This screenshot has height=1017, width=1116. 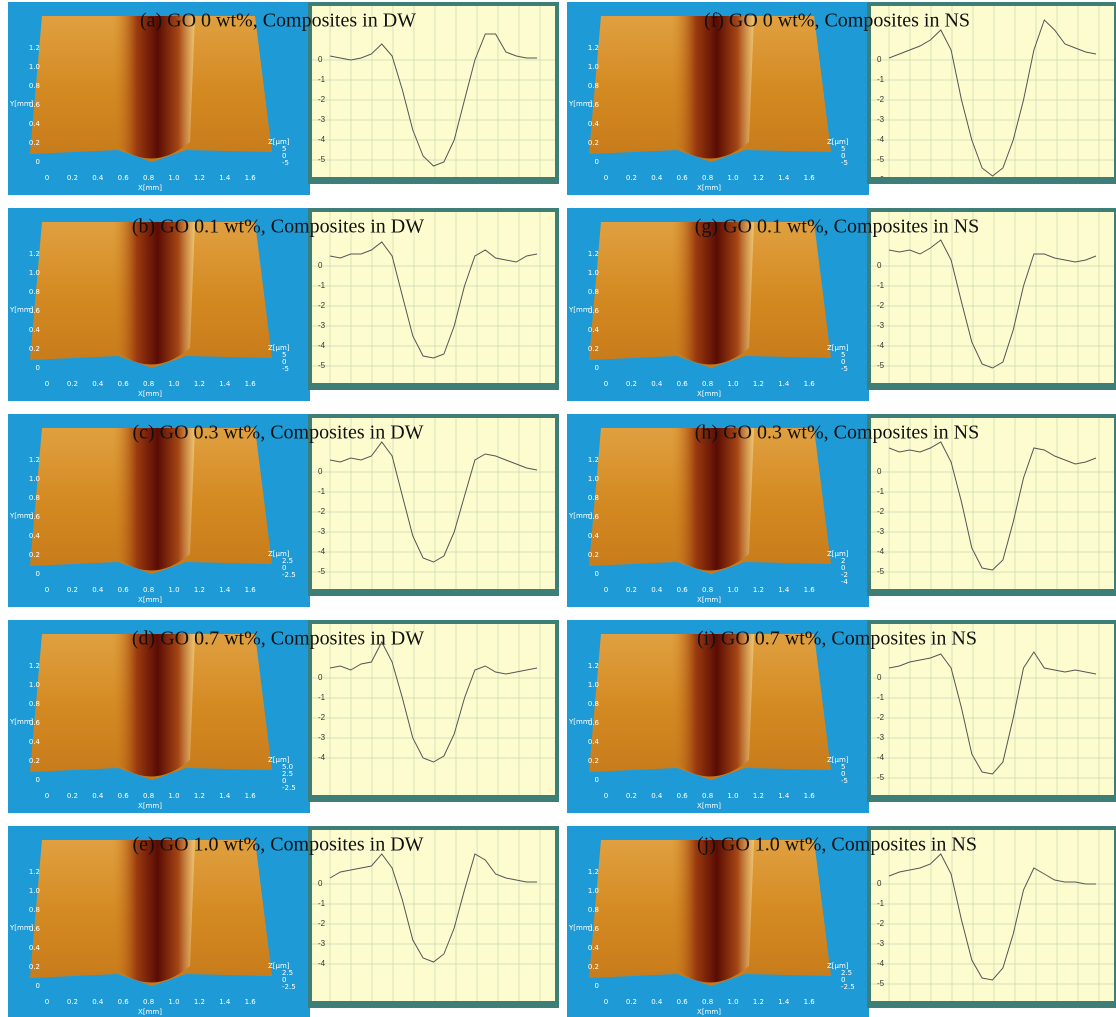 What do you see at coordinates (844, 575) in the screenshot?
I see `z-tick-label: -2` at bounding box center [844, 575].